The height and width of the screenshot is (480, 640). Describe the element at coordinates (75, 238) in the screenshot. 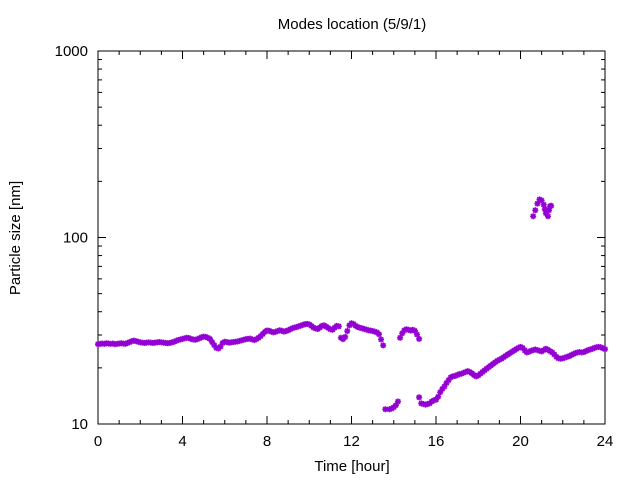

I see `y-tick-label: 100` at that location.